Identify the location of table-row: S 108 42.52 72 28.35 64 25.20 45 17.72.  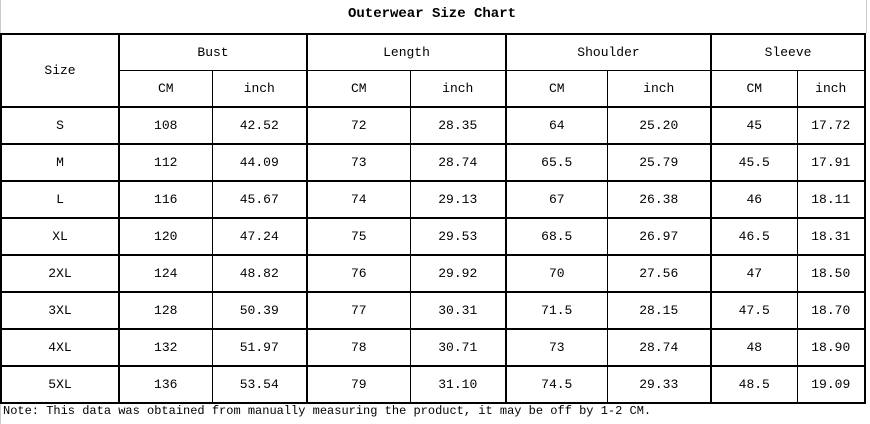
(433, 125).